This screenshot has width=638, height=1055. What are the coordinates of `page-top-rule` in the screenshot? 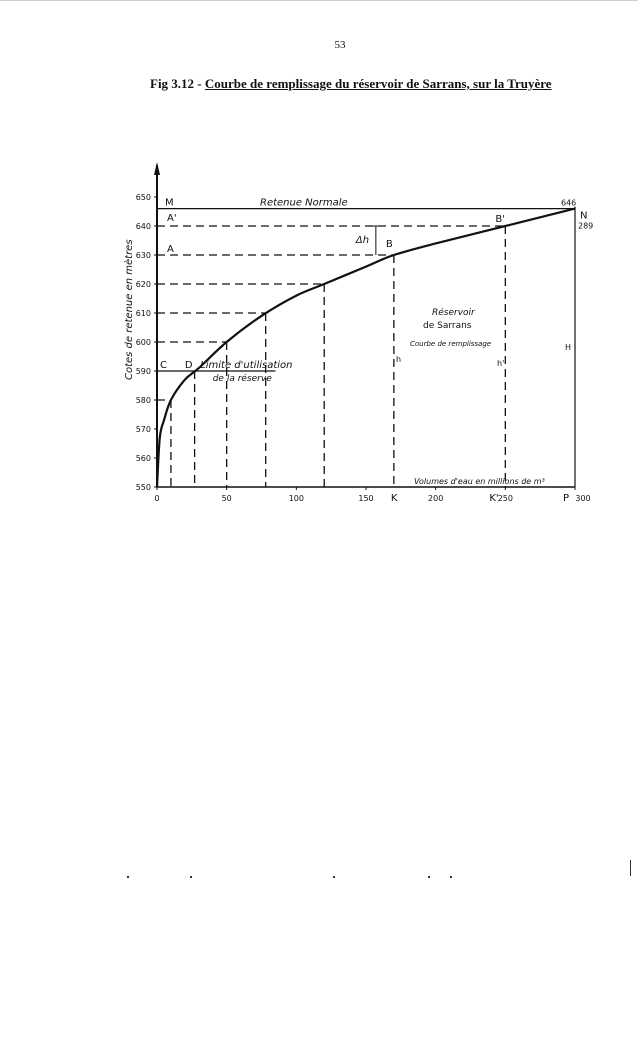 It's located at (319, 0).